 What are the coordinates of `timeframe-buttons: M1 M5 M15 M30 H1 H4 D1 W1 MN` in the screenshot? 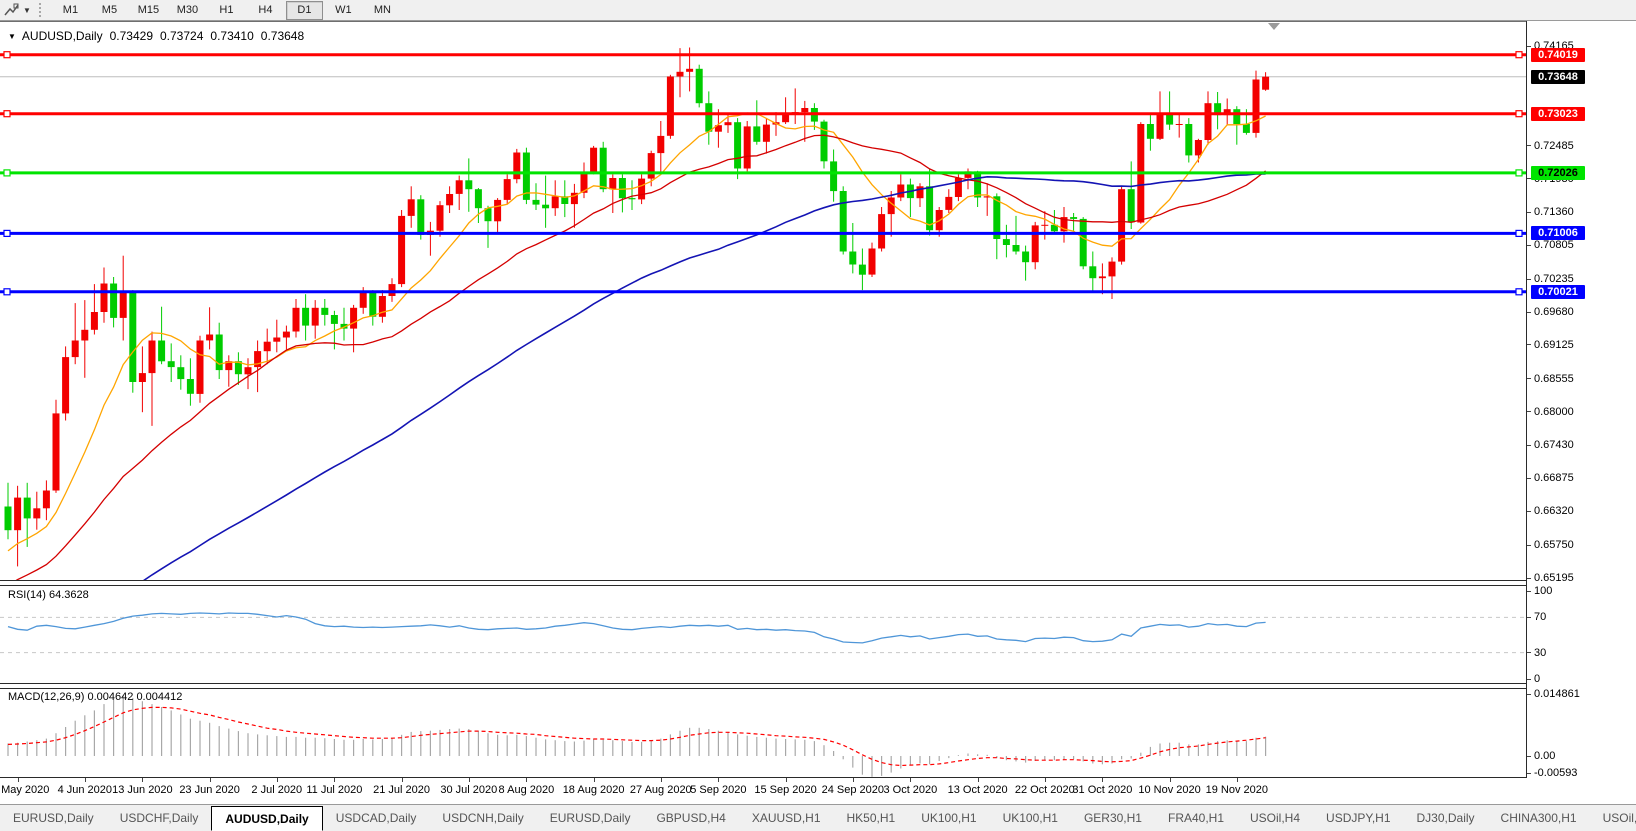 It's located at (226, 10).